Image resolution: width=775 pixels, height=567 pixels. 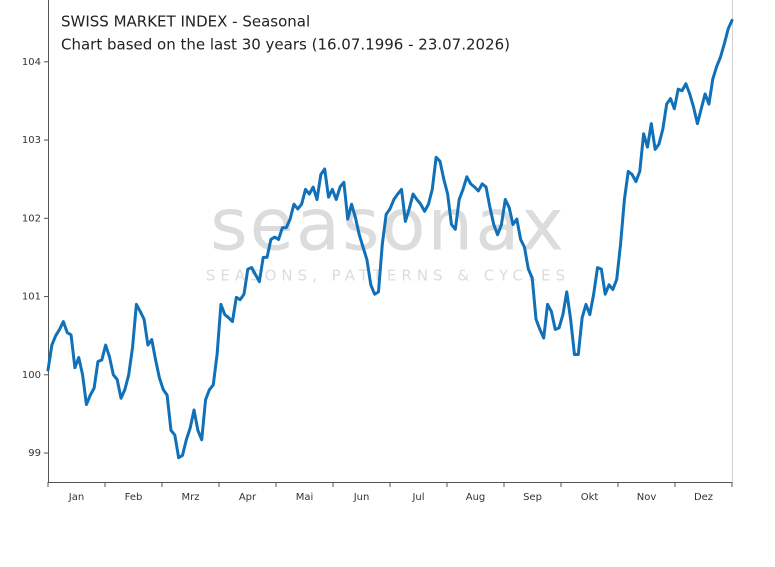 What do you see at coordinates (532, 497) in the screenshot?
I see `x-tick-label: Sep` at bounding box center [532, 497].